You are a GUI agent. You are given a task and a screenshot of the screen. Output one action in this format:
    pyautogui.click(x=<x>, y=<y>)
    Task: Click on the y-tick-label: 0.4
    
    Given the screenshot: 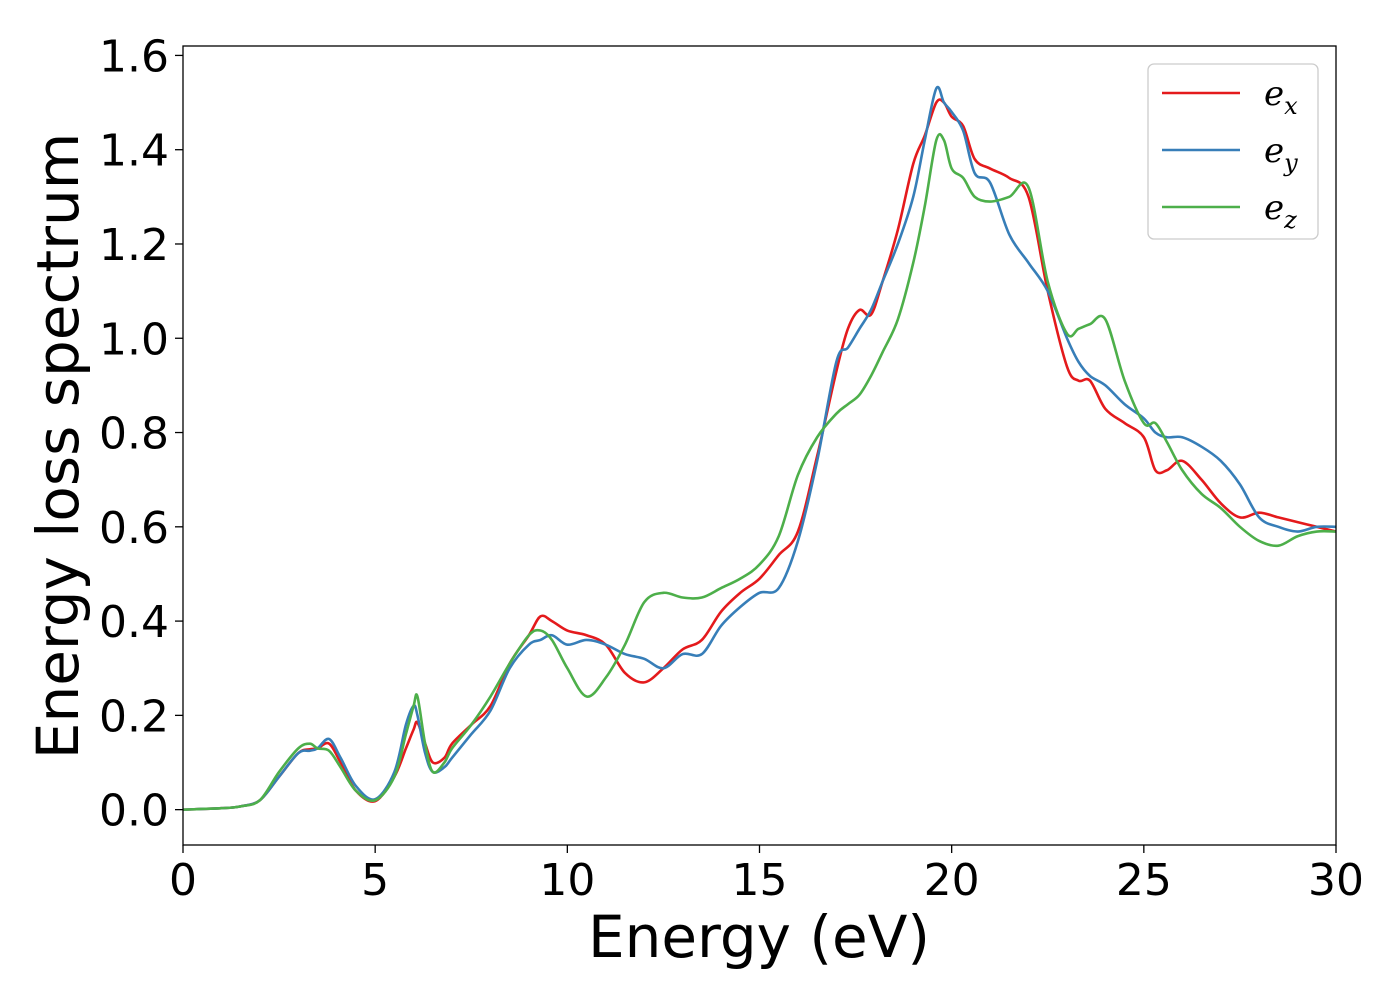 What is the action you would take?
    pyautogui.click(x=134, y=622)
    